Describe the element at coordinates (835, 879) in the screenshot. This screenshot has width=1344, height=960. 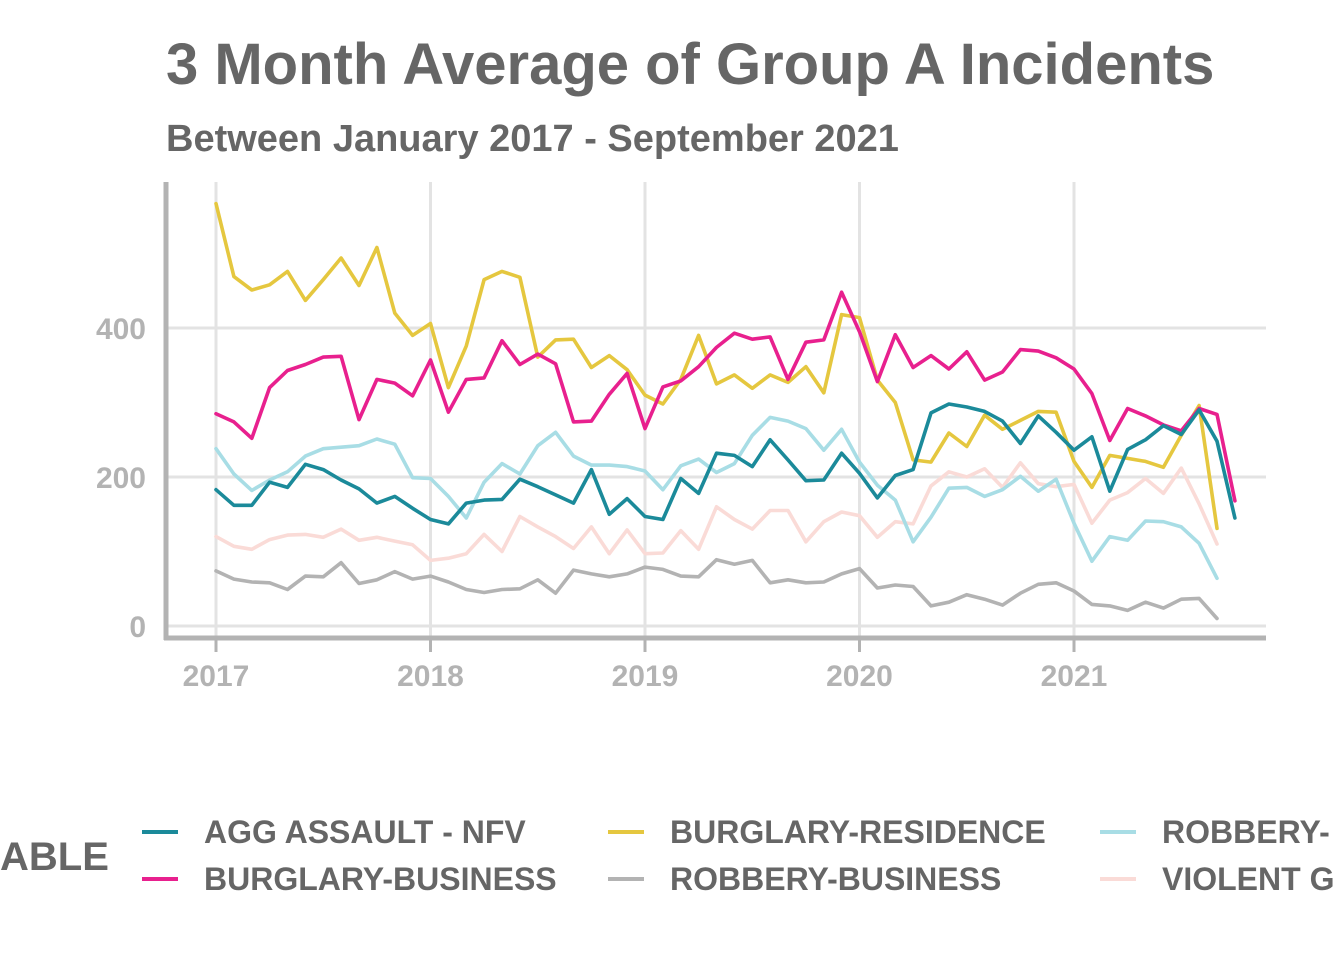
I see `legend-label-robbery-business: ROBBERY-BUSINESS` at that location.